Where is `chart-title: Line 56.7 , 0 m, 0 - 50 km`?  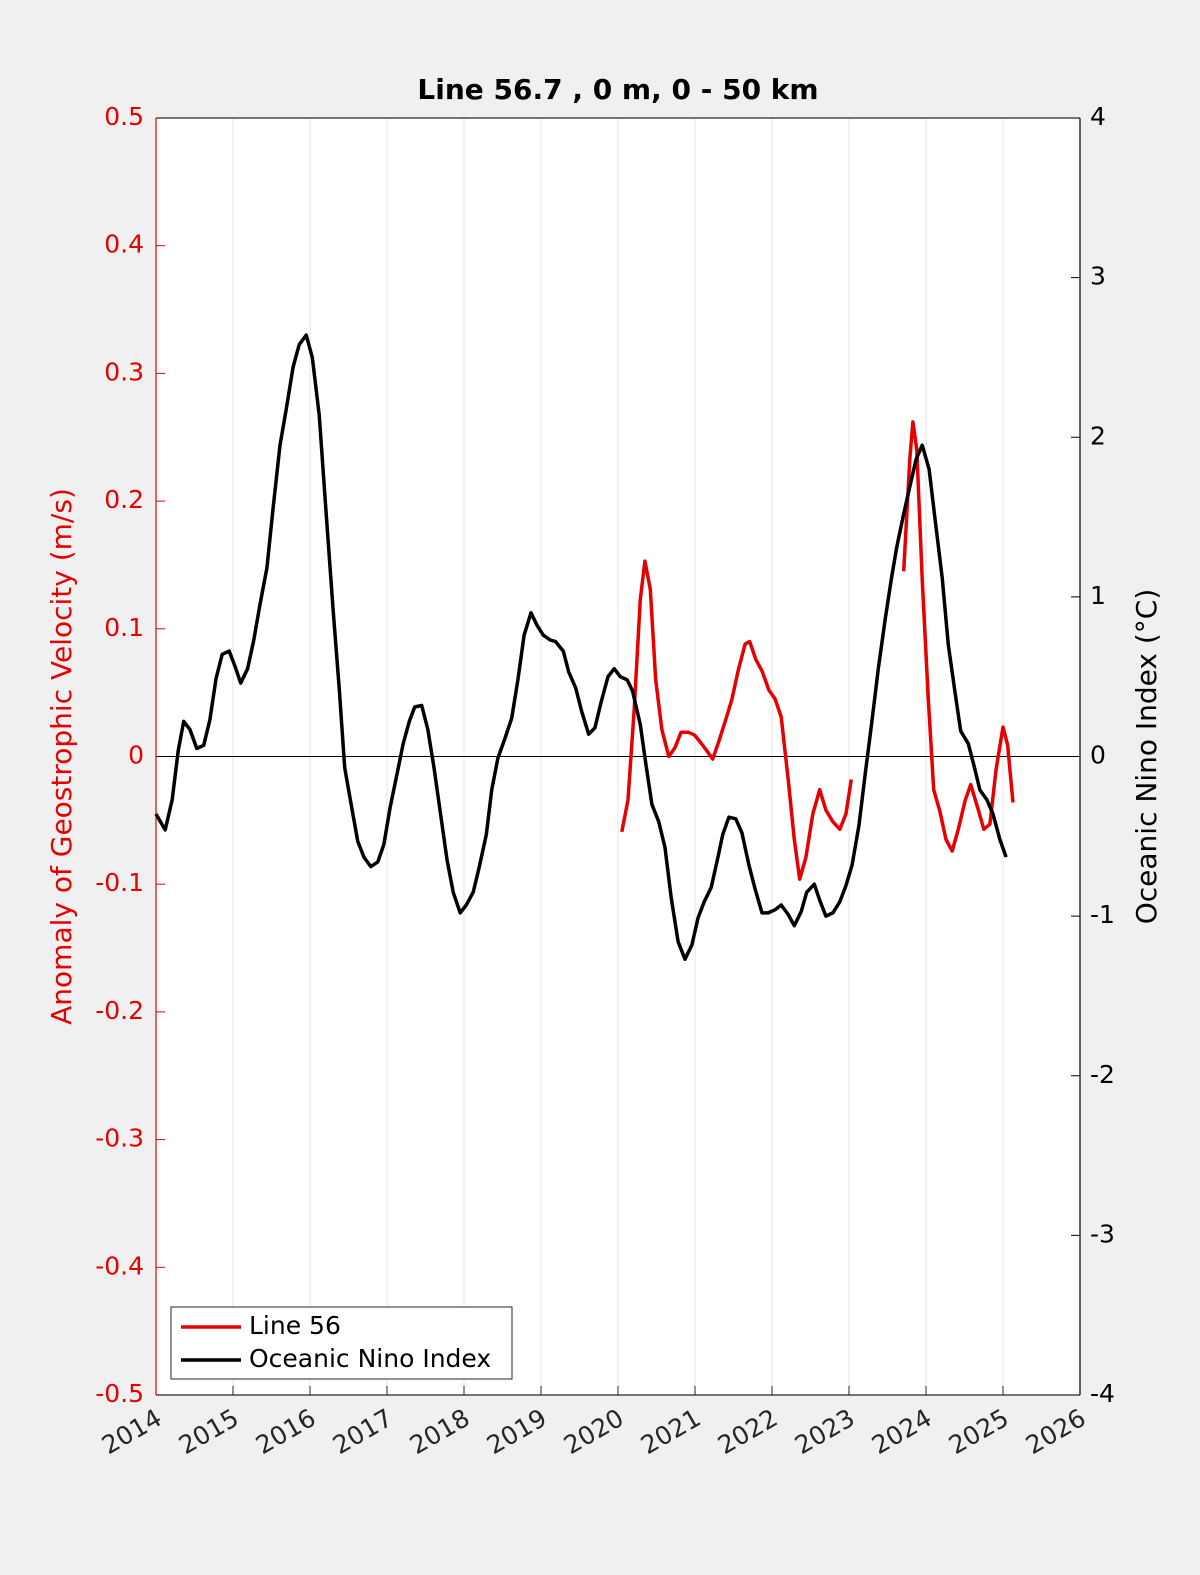
chart-title: Line 56.7 , 0 m, 0 - 50 km is located at coordinates (617, 89).